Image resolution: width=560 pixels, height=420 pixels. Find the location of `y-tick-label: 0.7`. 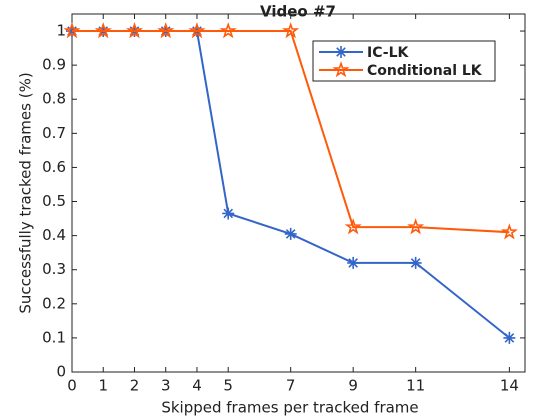

y-tick-label: 0.7 is located at coordinates (54, 133).